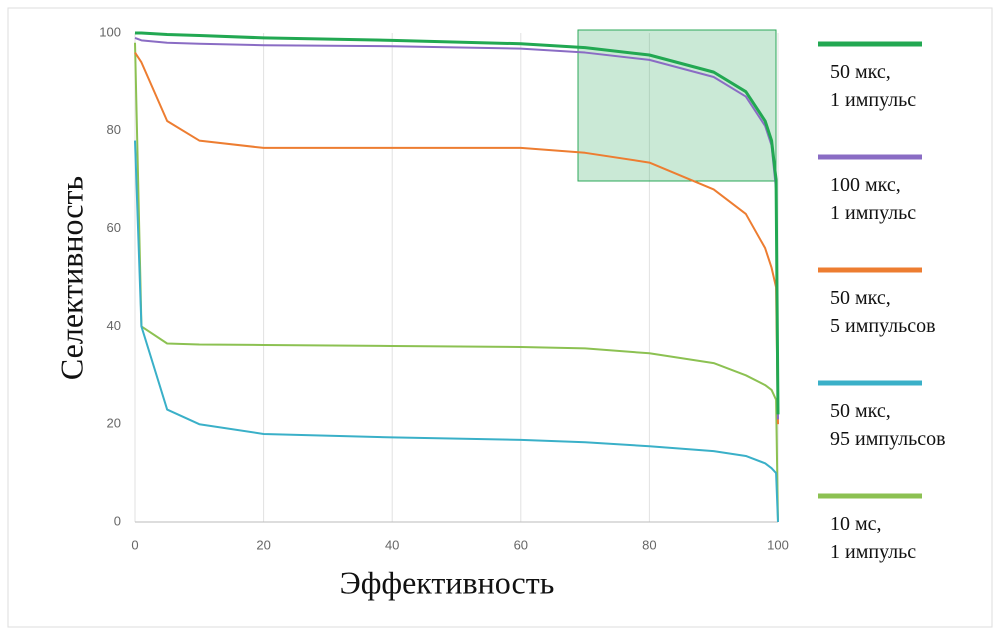  What do you see at coordinates (114, 129) in the screenshot?
I see `y-tick-label: 80` at bounding box center [114, 129].